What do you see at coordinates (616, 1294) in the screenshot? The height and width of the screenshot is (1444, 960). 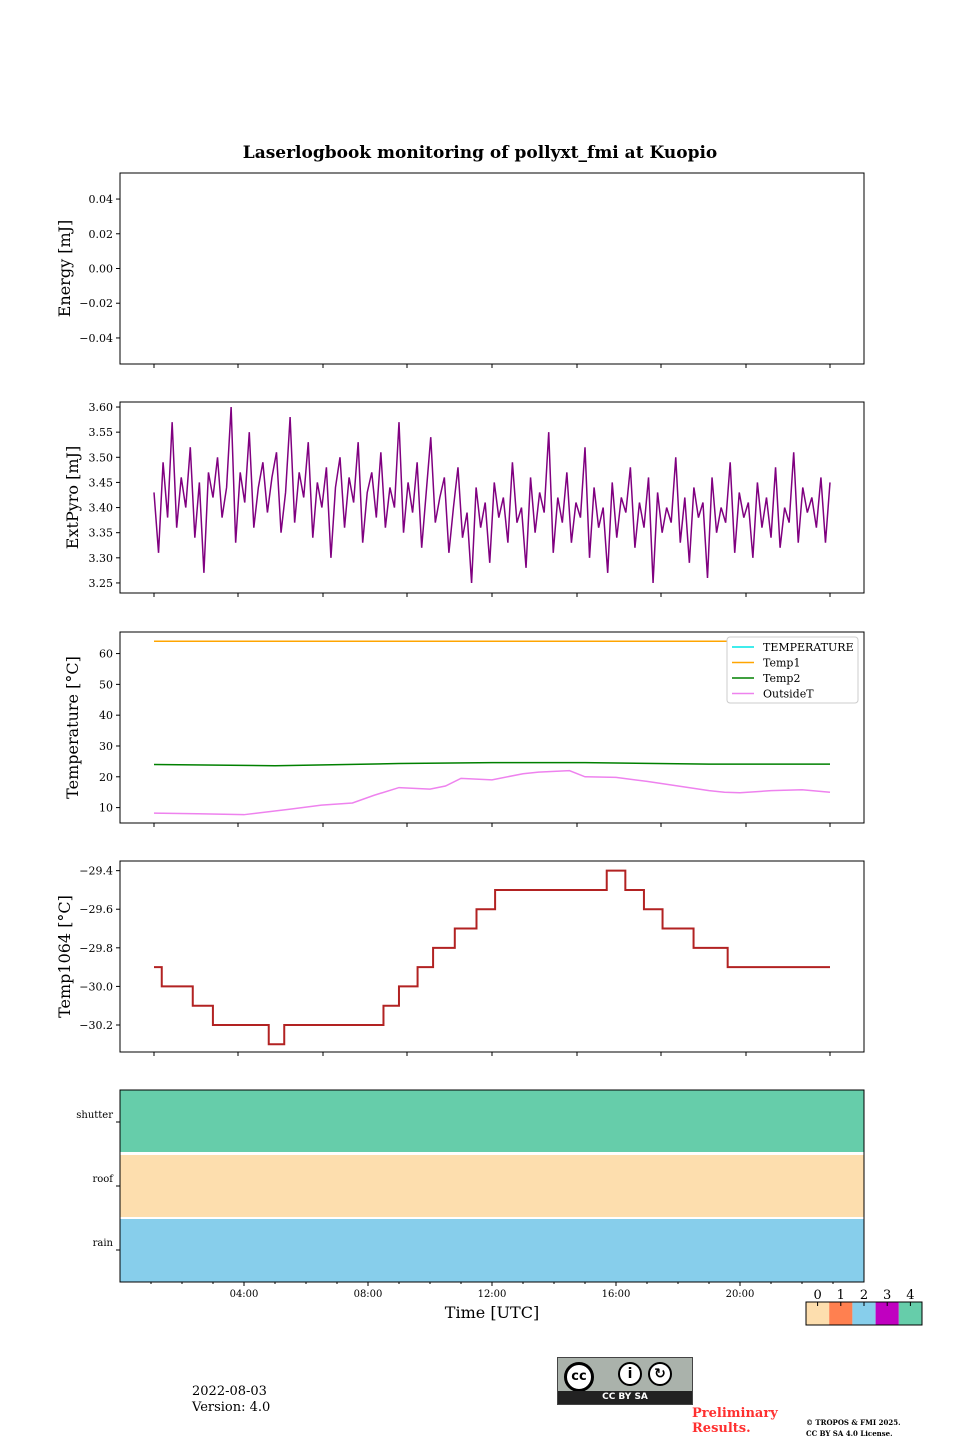 I see `x-tick-label: 16:00` at bounding box center [616, 1294].